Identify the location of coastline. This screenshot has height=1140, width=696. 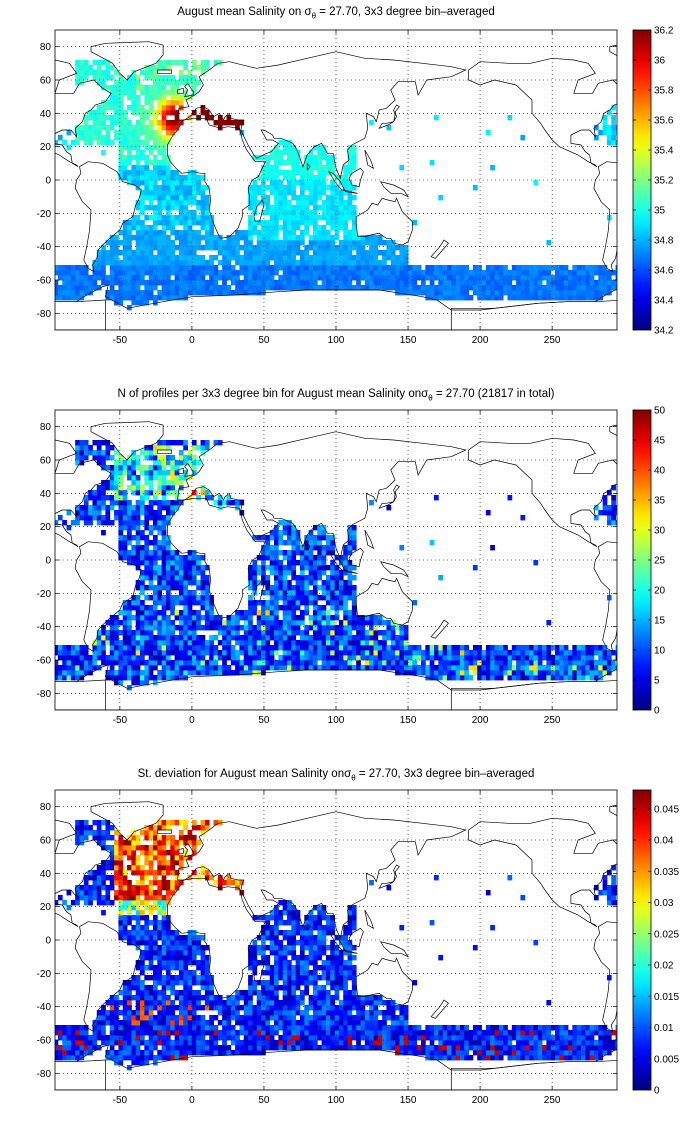
(533, 689).